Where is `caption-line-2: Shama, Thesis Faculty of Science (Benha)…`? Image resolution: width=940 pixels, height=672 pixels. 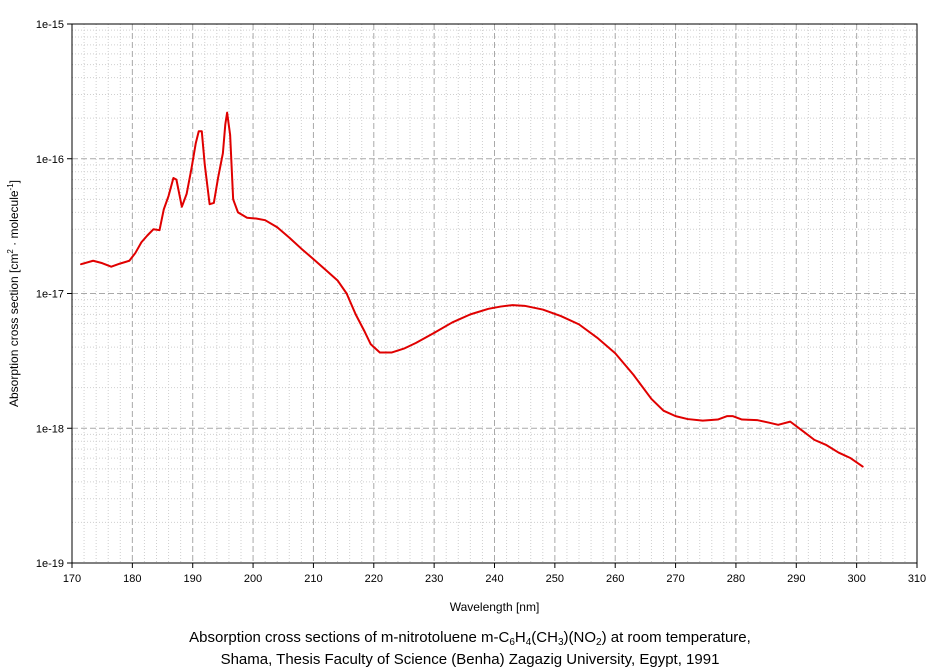 caption-line-2: Shama, Thesis Faculty of Science (Benha)… is located at coordinates (470, 659).